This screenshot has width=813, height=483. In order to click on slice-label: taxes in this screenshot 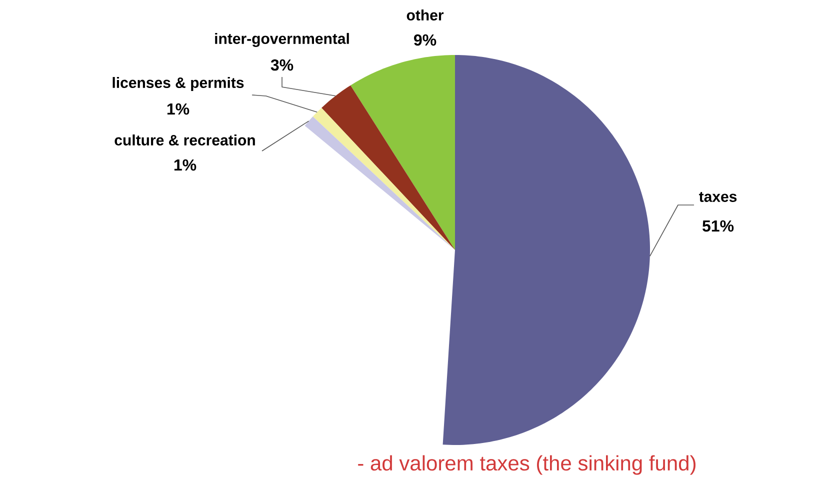, I will do `click(718, 197)`.